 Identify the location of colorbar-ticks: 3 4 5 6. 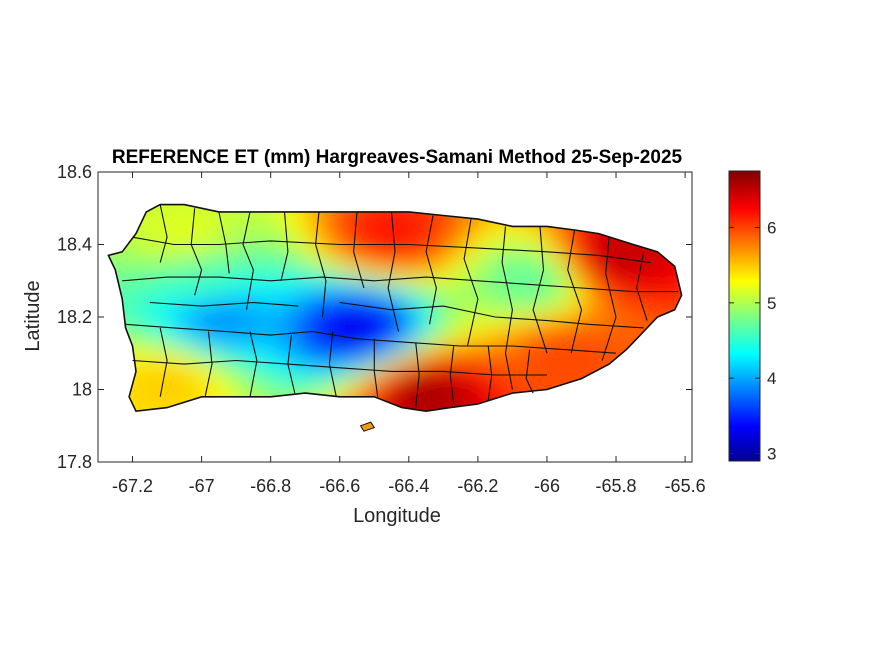
(752, 340).